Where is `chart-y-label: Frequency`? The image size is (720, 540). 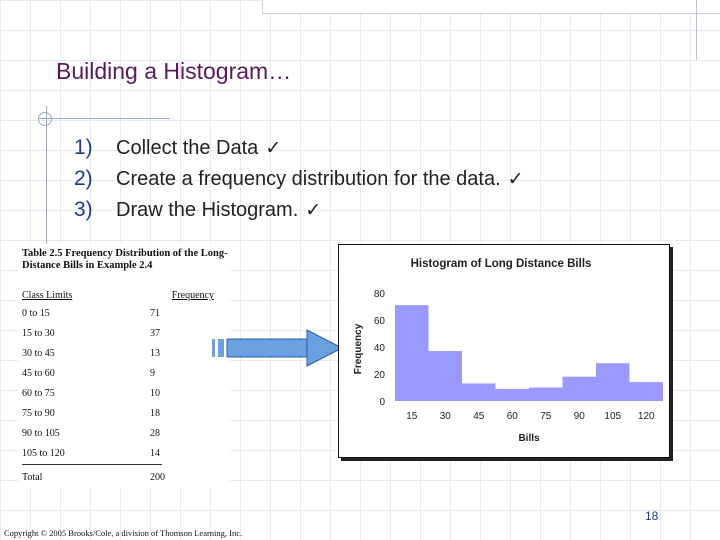 chart-y-label: Frequency is located at coordinates (358, 348).